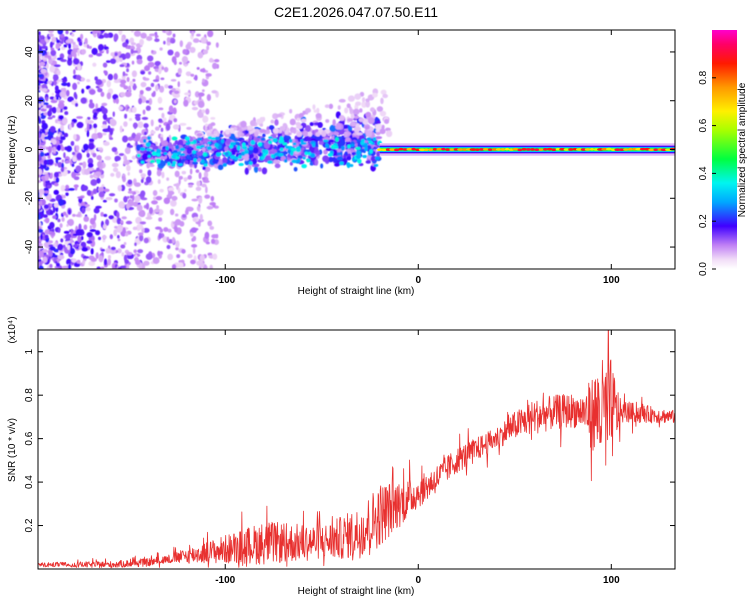  Describe the element at coordinates (12, 150) in the screenshot. I see `spectrogram-y-label: Frequency (Hz)` at that location.